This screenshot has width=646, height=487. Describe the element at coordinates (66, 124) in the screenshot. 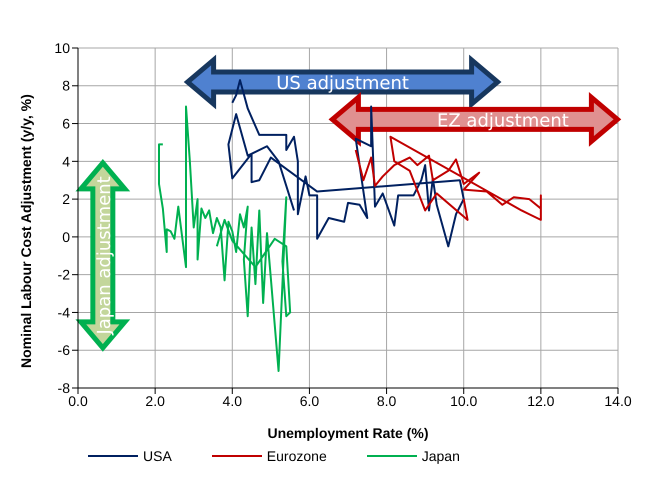

I see `y-tick-label: 6` at that location.